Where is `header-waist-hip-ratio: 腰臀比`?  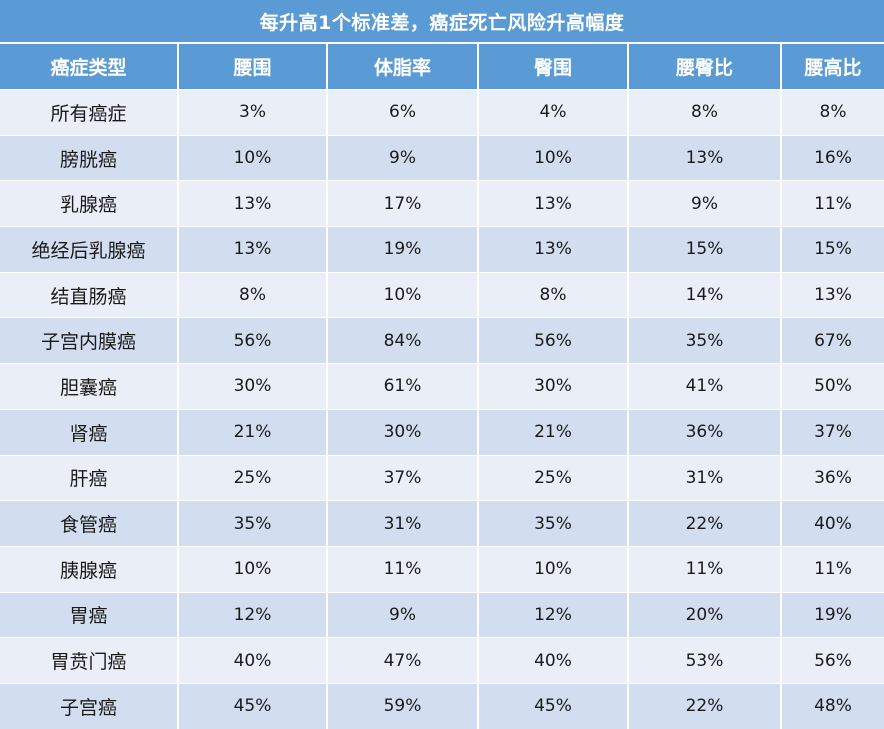 header-waist-hip-ratio: 腰臀比 is located at coordinates (705, 67).